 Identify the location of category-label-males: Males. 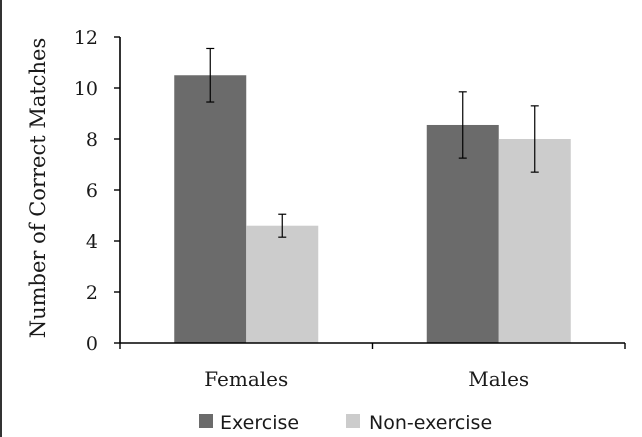
(498, 379).